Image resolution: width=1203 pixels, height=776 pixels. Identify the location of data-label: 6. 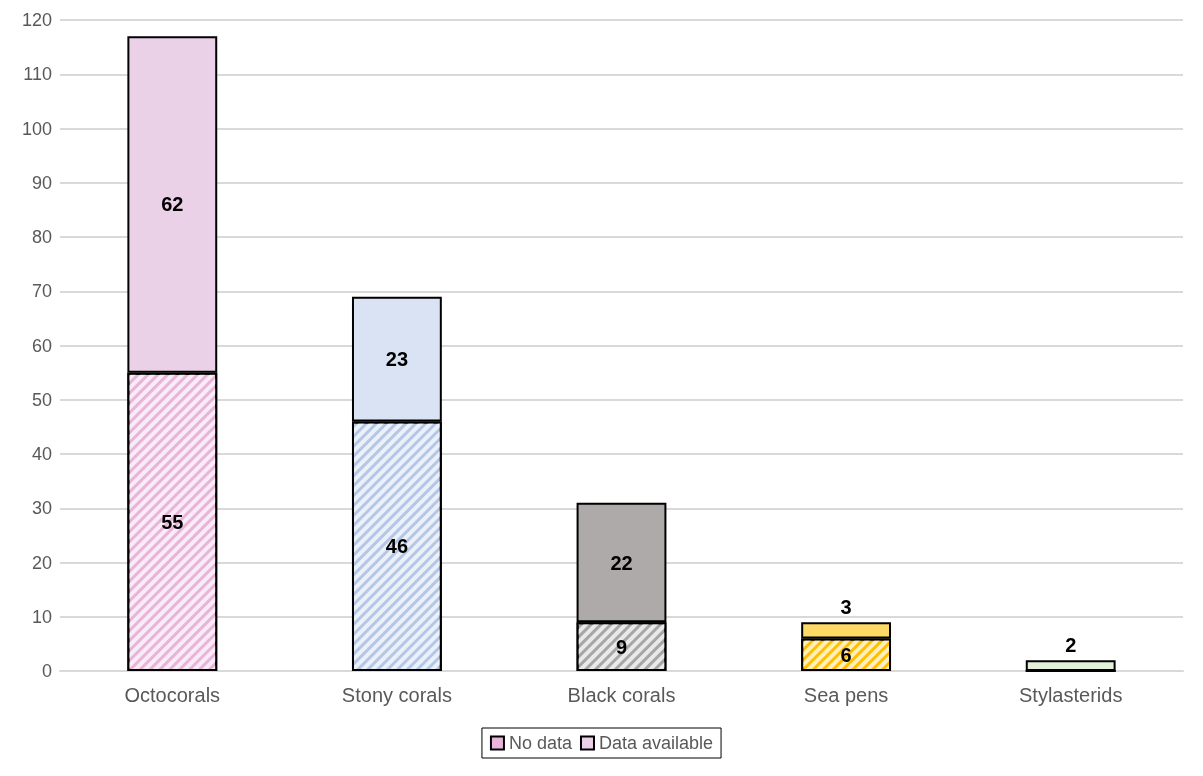
(846, 654).